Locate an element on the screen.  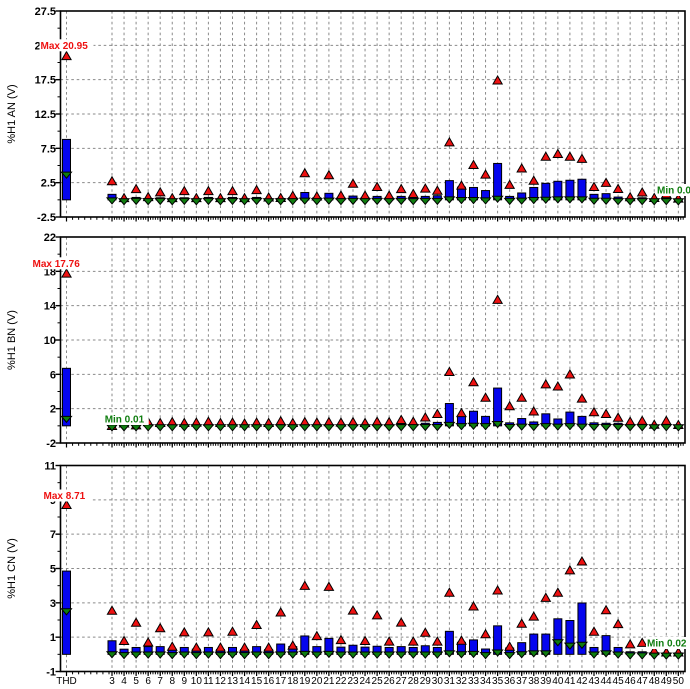
svg-text: 47 is located at coordinates (643, 681).